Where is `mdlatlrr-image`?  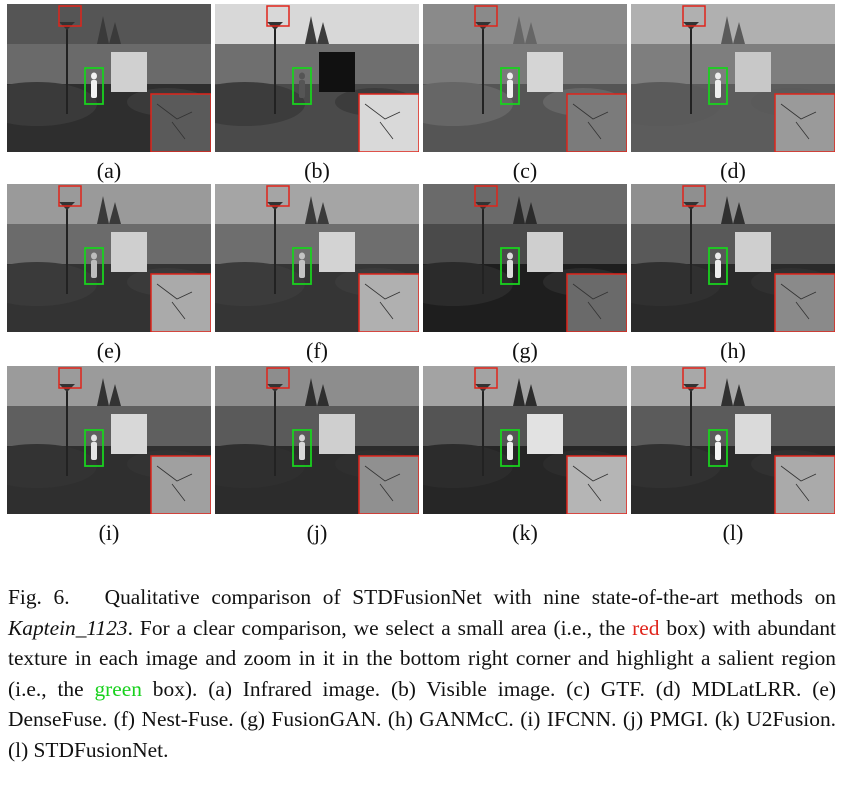
mdlatlrr-image is located at coordinates (733, 78).